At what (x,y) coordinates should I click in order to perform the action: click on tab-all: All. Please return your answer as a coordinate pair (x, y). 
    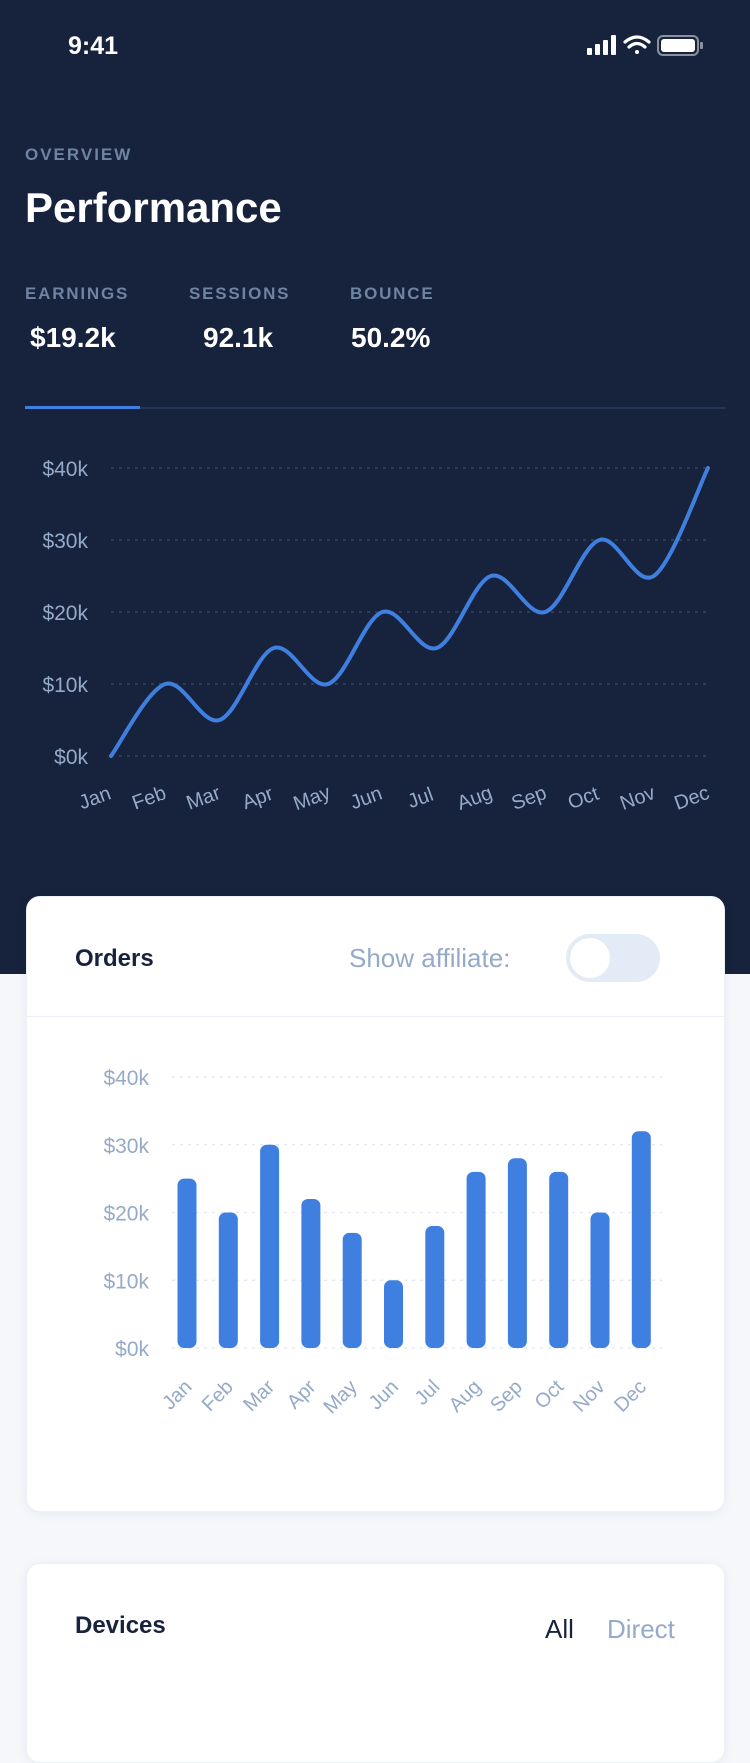
    Looking at the image, I should click on (559, 1629).